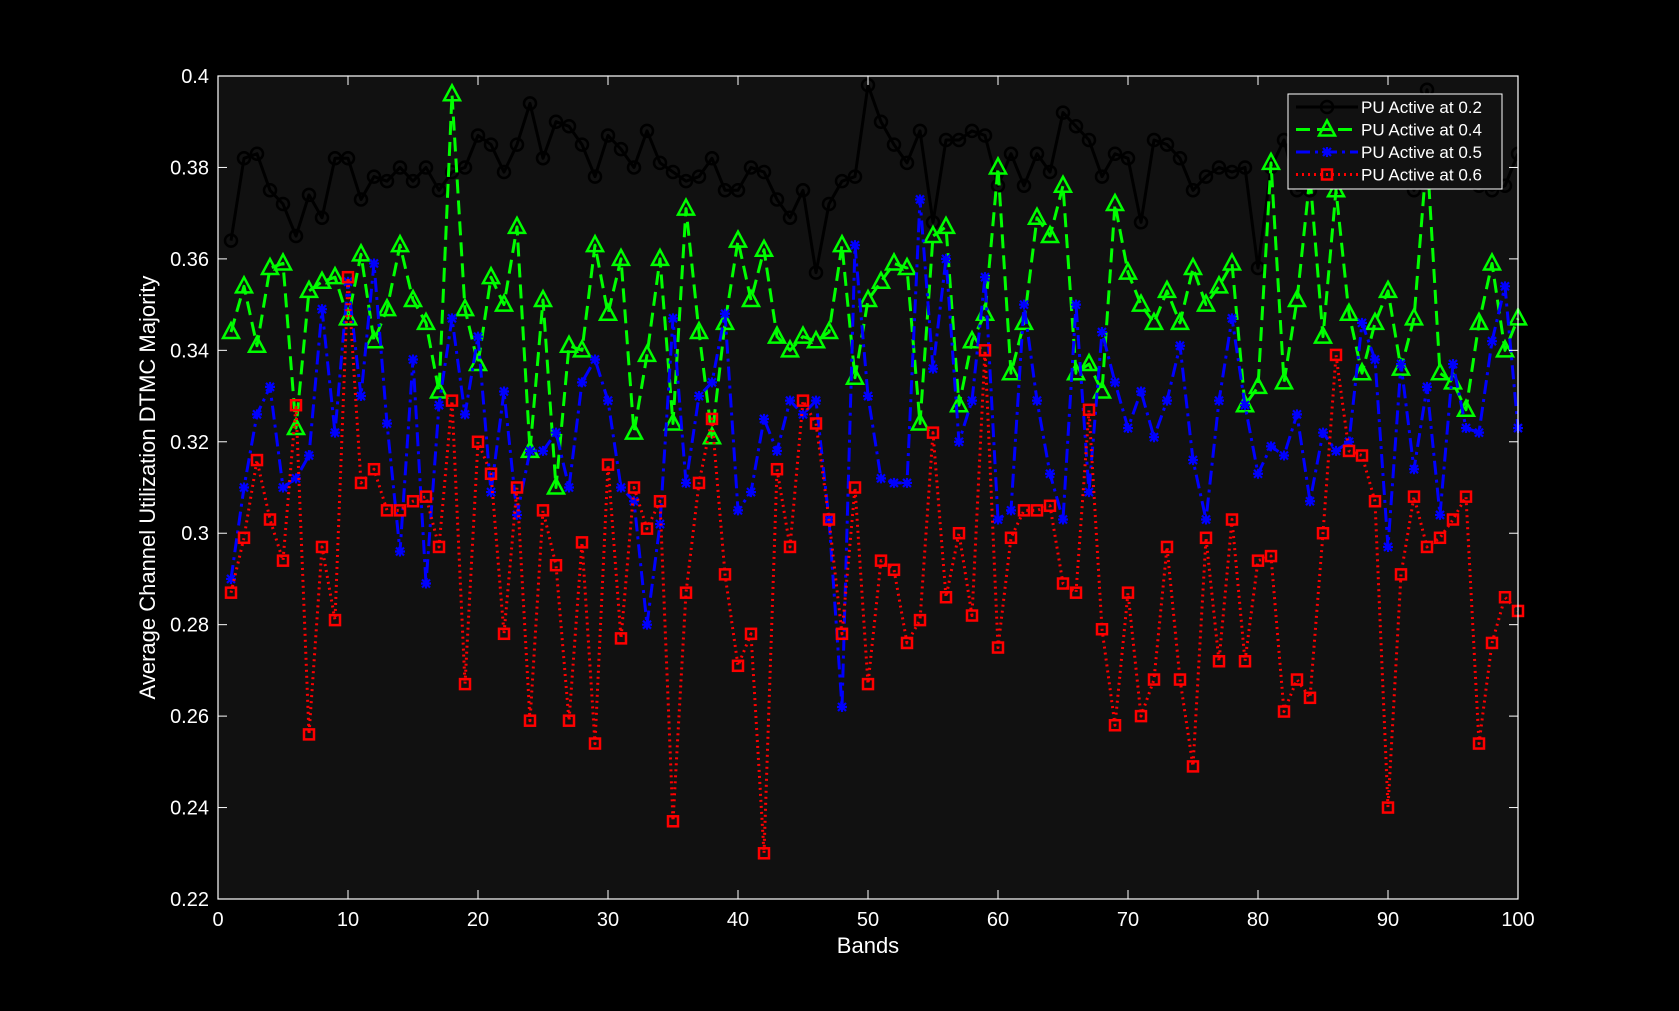  Describe the element at coordinates (868, 920) in the screenshot. I see `x-tick-label: 50` at that location.